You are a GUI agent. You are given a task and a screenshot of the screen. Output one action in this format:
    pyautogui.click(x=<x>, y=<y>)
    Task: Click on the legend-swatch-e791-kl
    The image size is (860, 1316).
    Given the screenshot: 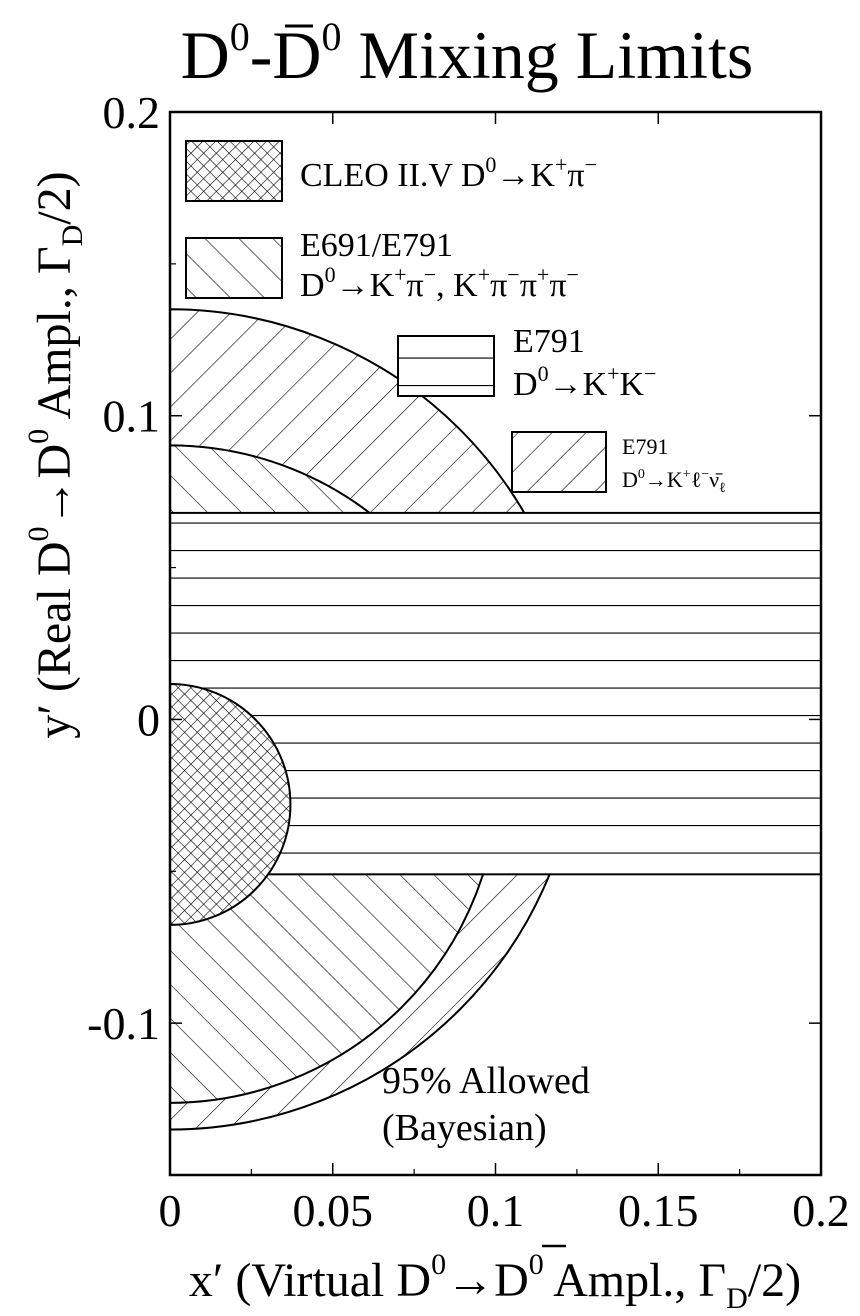 What is the action you would take?
    pyautogui.click(x=559, y=462)
    